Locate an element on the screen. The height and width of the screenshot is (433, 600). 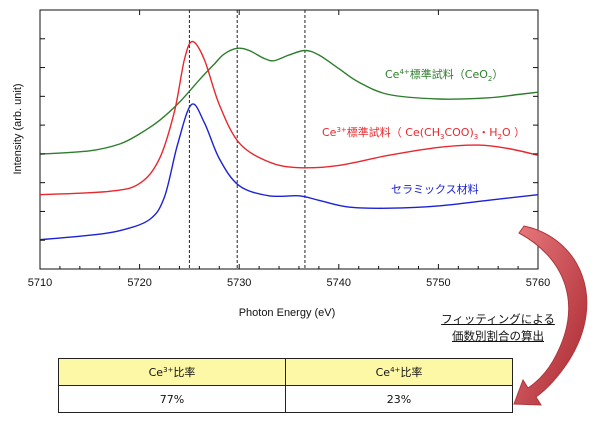
header-ce4-ratio: Ce4+比率 is located at coordinates (399, 372).